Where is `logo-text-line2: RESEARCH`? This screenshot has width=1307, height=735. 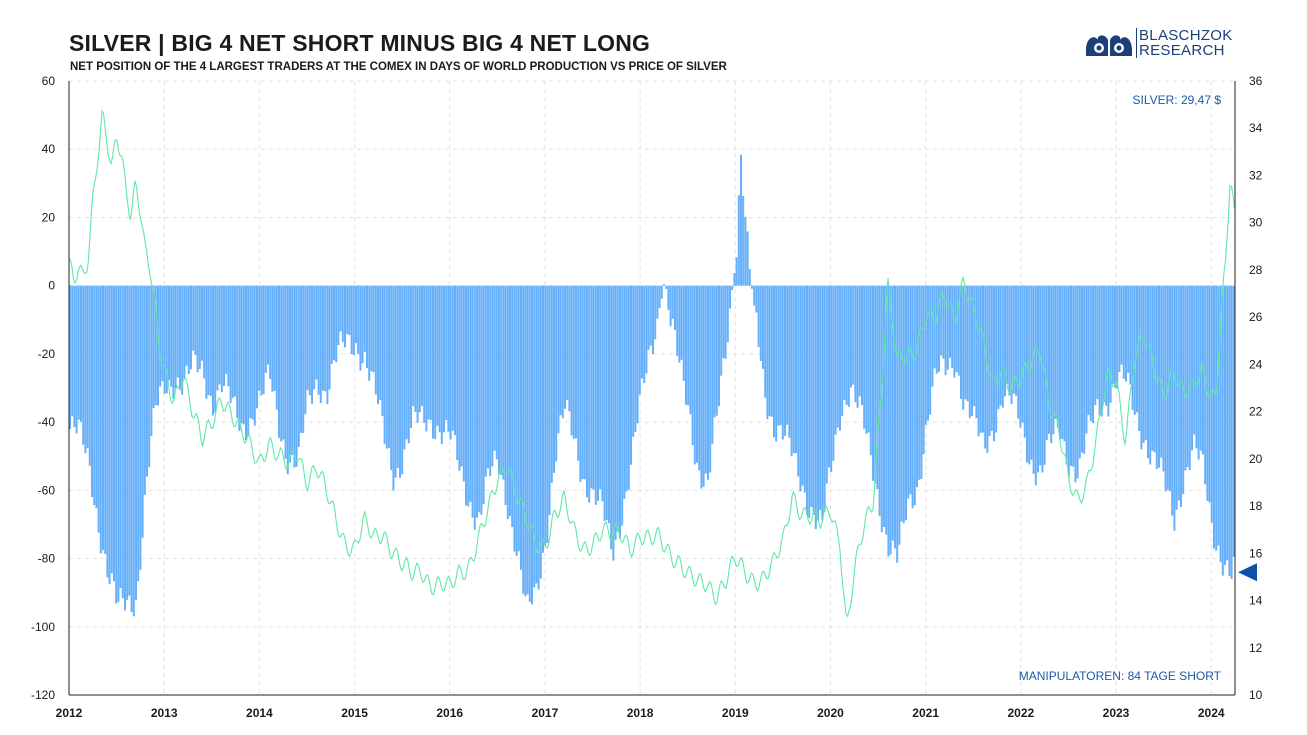
logo-text-line2: RESEARCH is located at coordinates (1182, 50).